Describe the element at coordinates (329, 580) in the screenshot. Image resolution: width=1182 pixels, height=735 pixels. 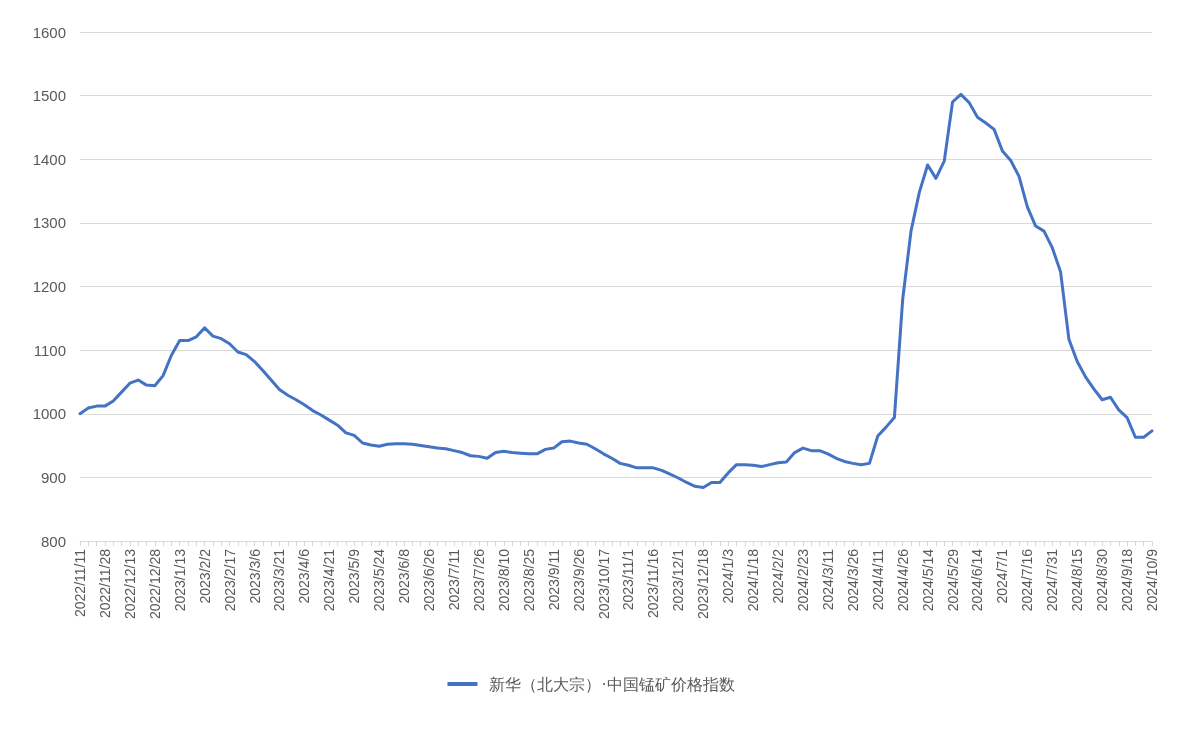
I see `x-tick-label: 2023/4/21` at that location.